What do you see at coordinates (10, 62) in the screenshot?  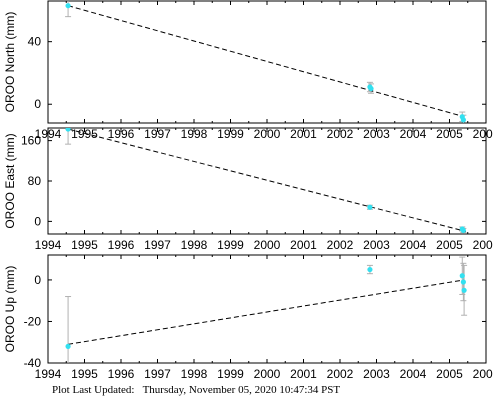 I see `y-axis-label: OROO North (mm)` at bounding box center [10, 62].